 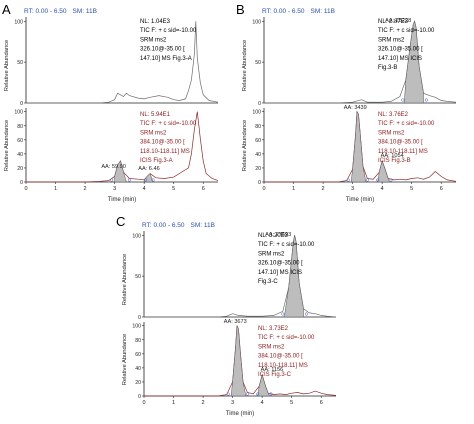 What do you see at coordinates (400, 50) in the screenshot?
I see `top-info-line: 326.10@-35.00 [` at bounding box center [400, 50].